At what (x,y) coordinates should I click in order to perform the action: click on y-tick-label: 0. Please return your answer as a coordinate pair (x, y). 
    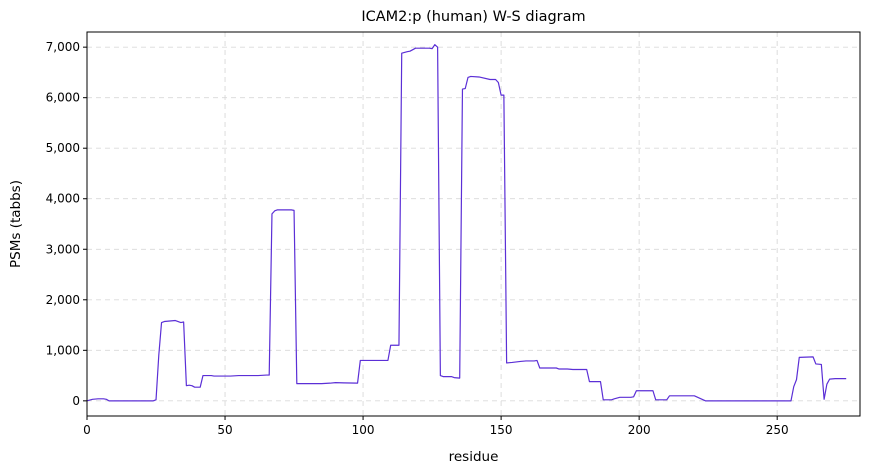
    Looking at the image, I should click on (76, 401).